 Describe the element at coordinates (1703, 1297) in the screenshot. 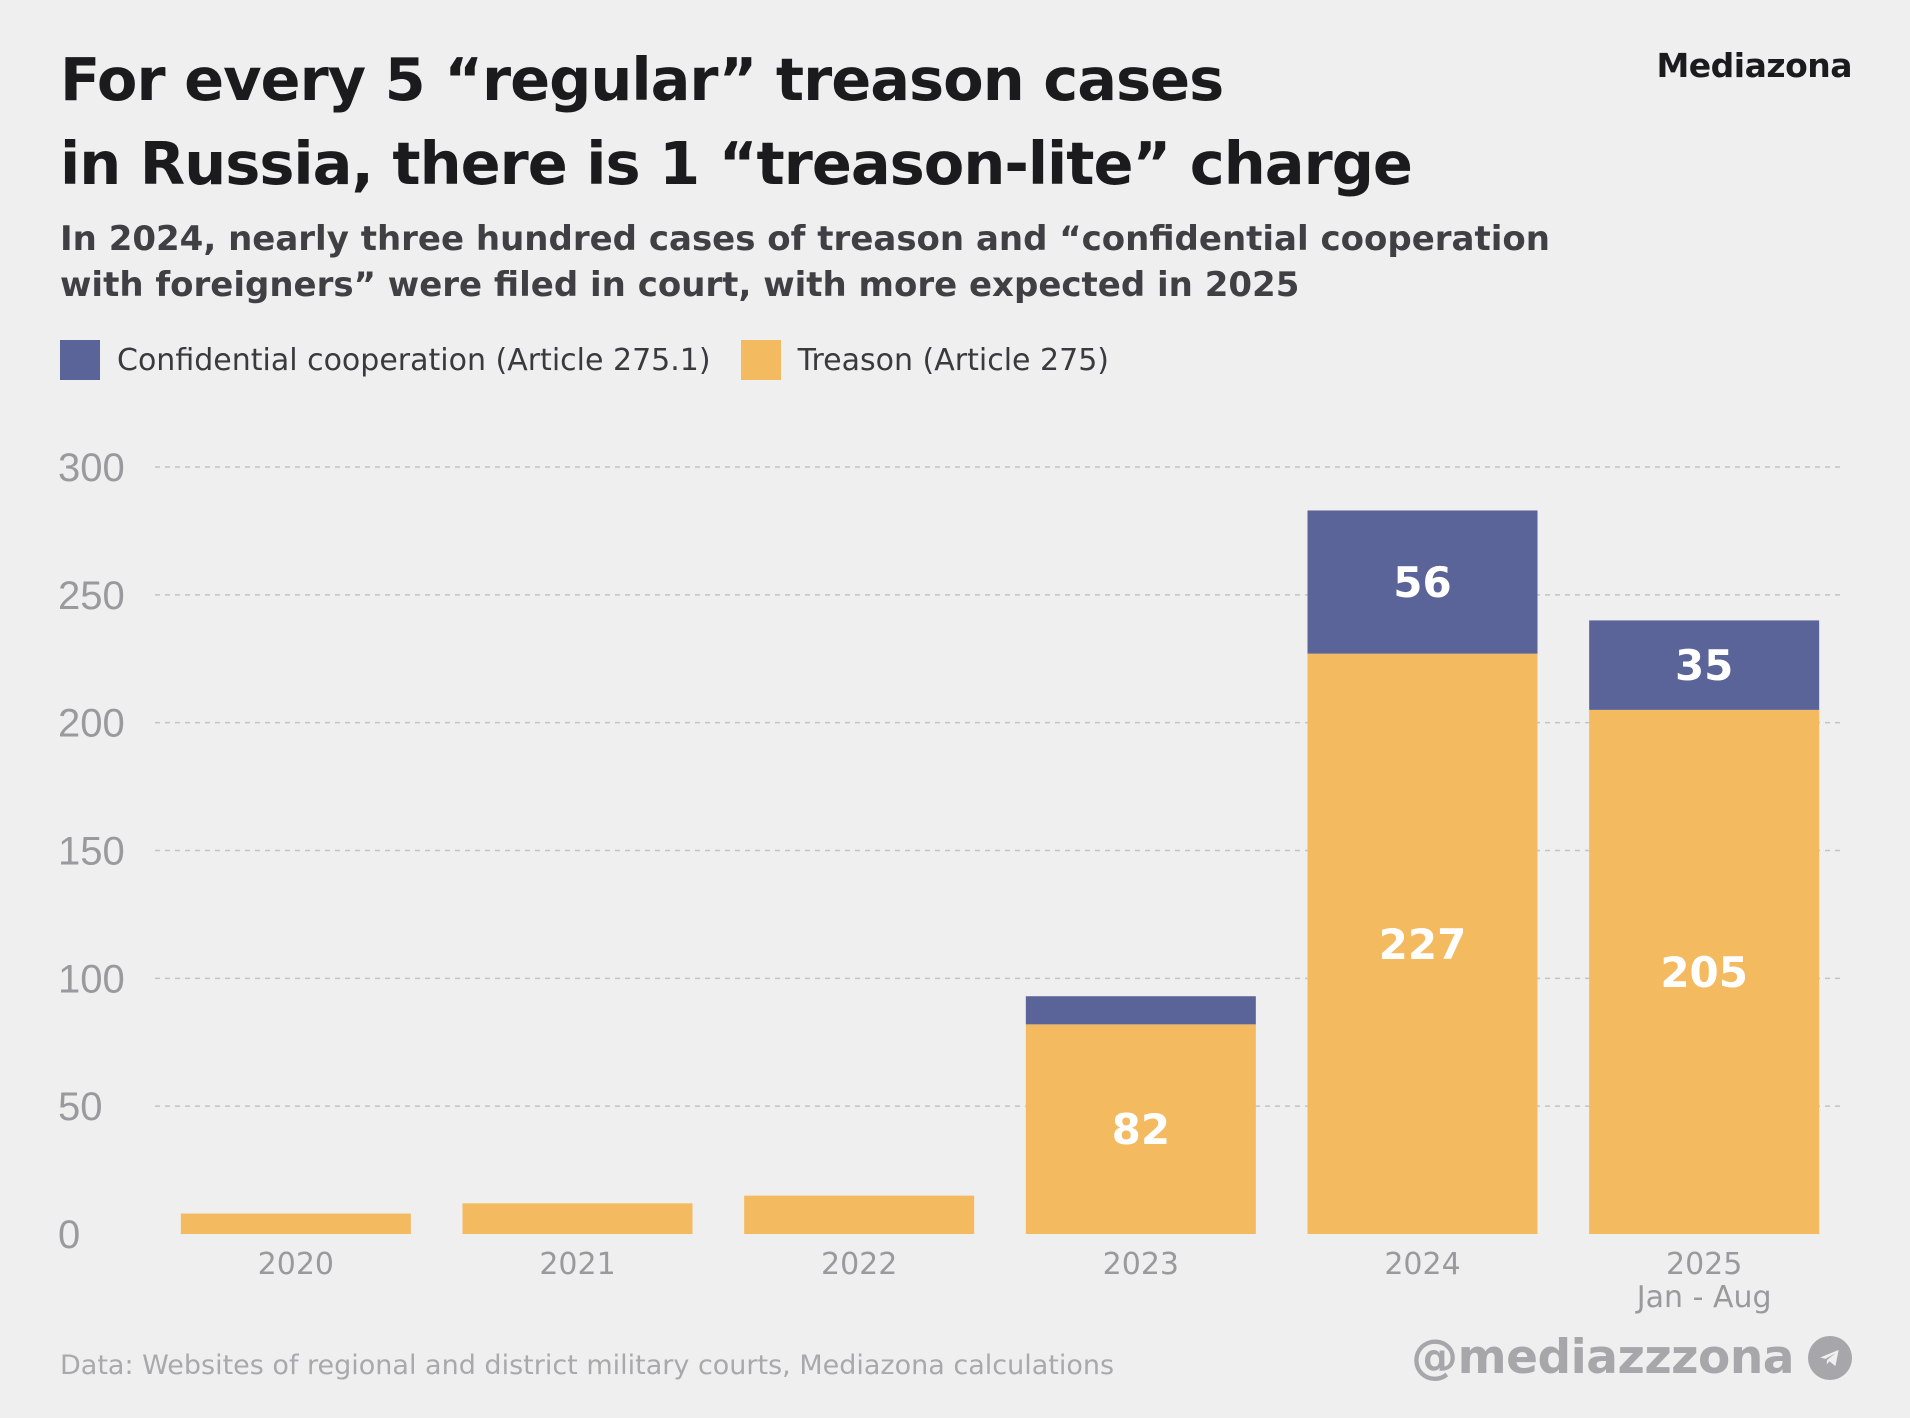

I see `x-tick-sublabel: Jan - Aug` at that location.